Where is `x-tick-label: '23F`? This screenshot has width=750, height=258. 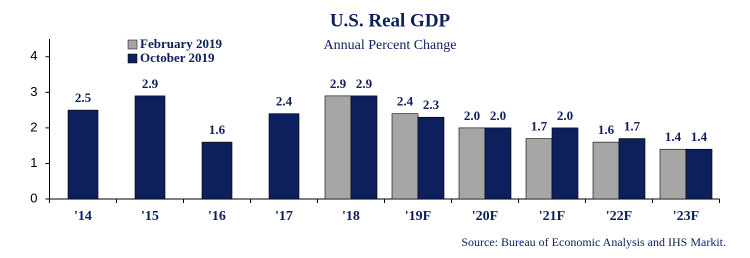 x-tick-label: '23F is located at coordinates (686, 216).